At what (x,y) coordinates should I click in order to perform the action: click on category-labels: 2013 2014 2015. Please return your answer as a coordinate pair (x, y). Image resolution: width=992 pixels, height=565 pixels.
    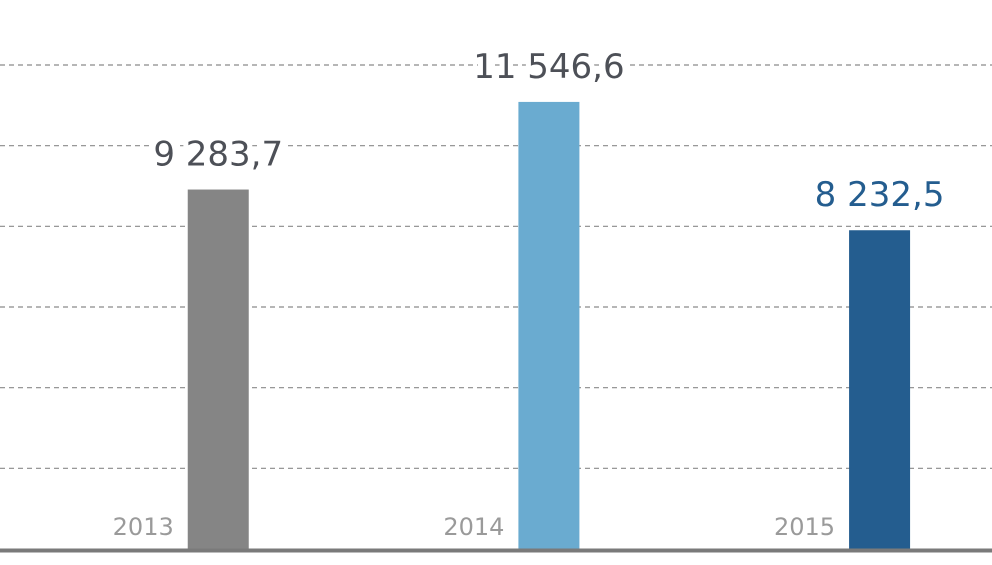
    Looking at the image, I should click on (474, 527).